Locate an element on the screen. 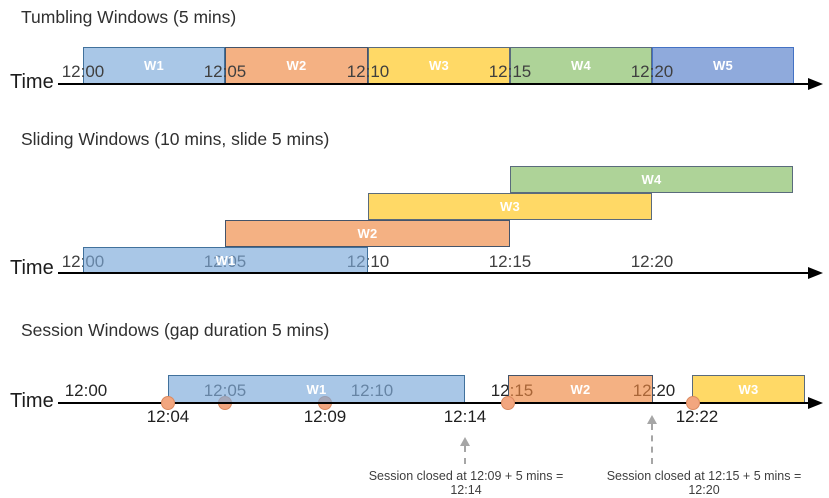  tumbling-timeline-arrowhead-icon is located at coordinates (815, 84).